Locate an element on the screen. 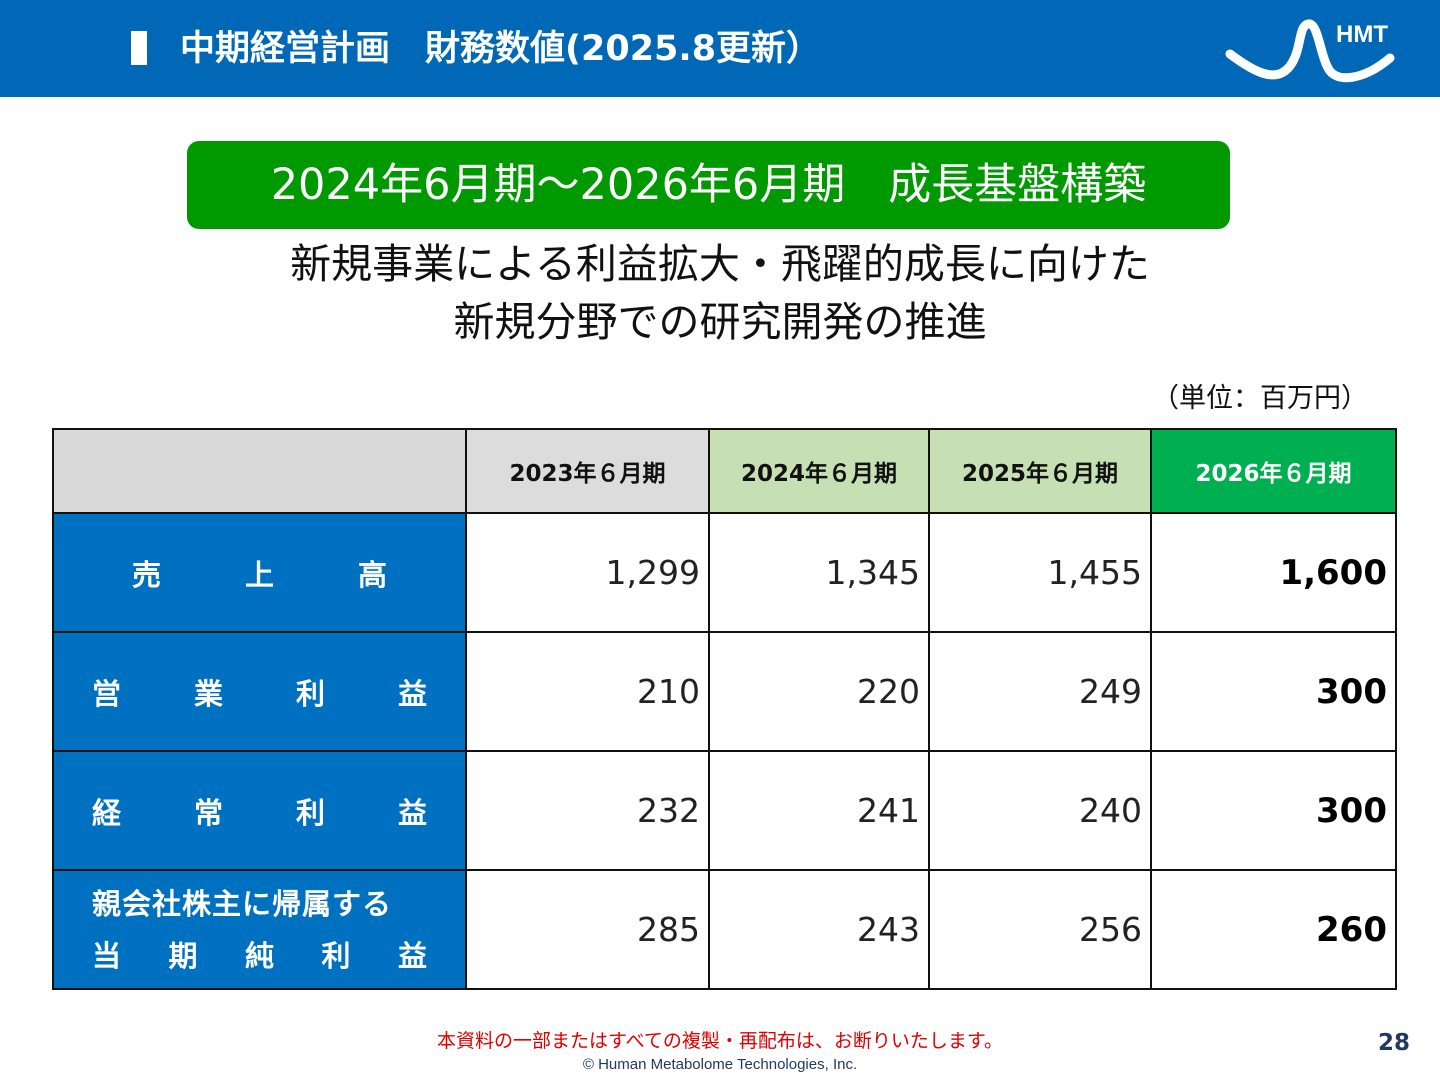 This screenshot has width=1440, height=1080. header-bar: 中期経営計画 財務数値(2025.8更新） HMT is located at coordinates (720, 48).